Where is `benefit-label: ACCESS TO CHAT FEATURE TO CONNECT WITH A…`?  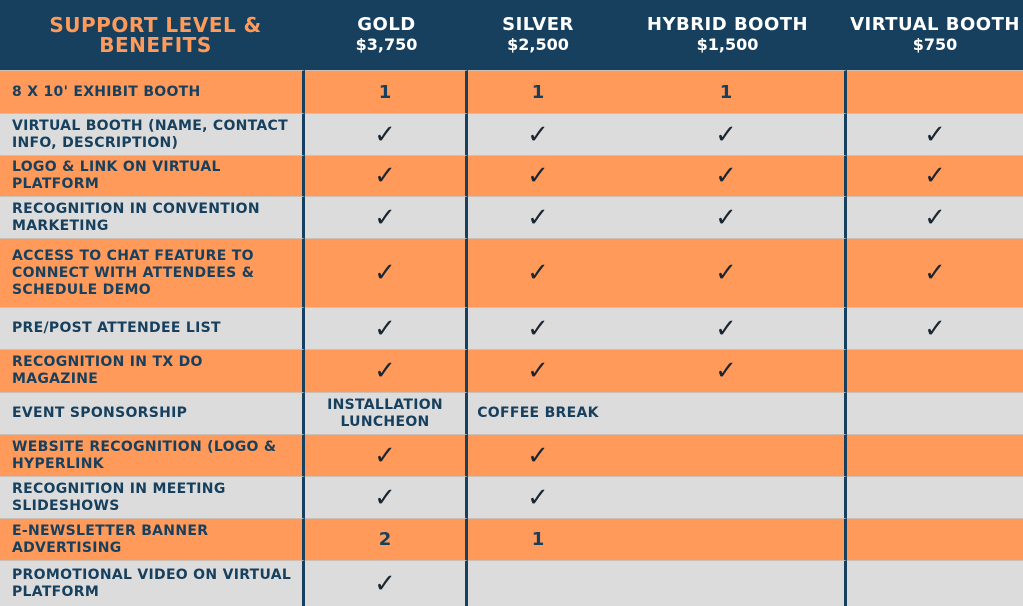 benefit-label: ACCESS TO CHAT FEATURE TO CONNECT WITH A… is located at coordinates (152, 272).